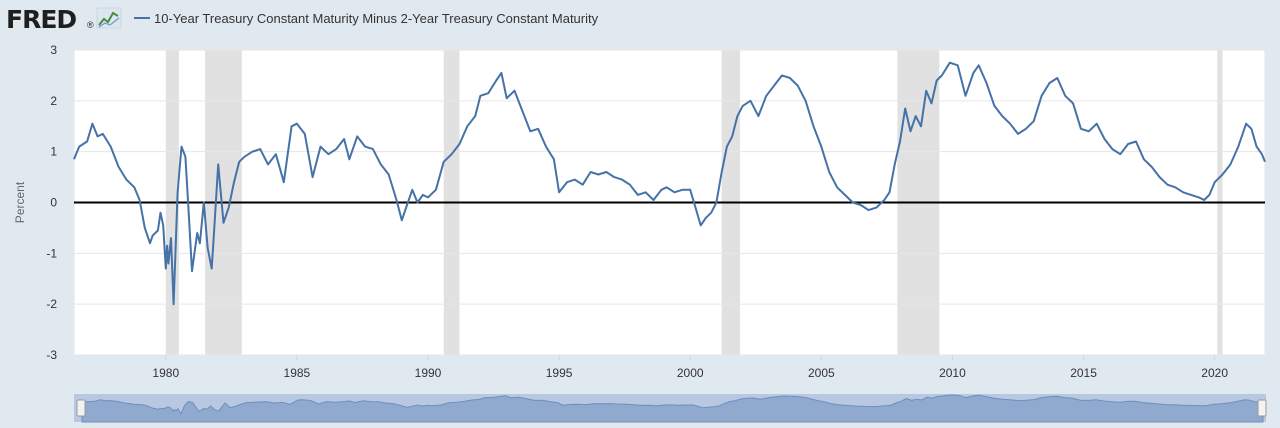  I want to click on y-tick-label: 3, so click(53, 50).